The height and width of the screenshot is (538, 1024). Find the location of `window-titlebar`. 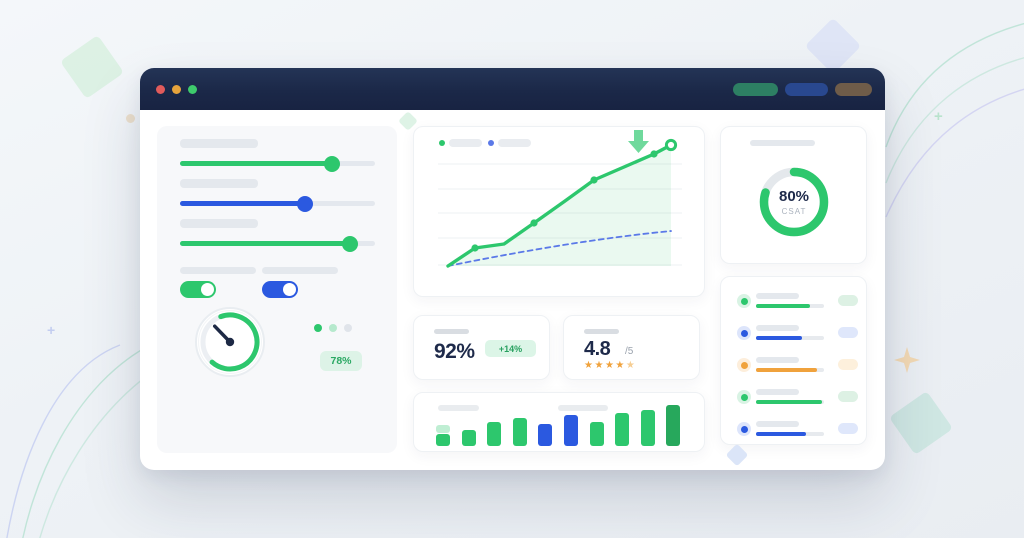

window-titlebar is located at coordinates (512, 89).